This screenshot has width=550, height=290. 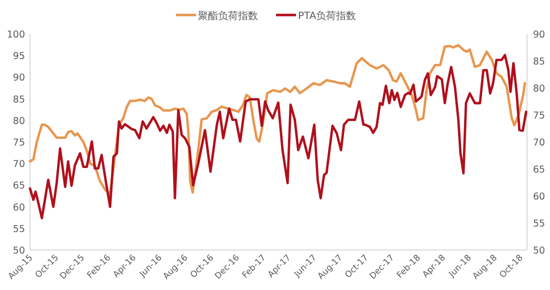 I want to click on legend-label: PTA负荷指数, so click(x=327, y=16).